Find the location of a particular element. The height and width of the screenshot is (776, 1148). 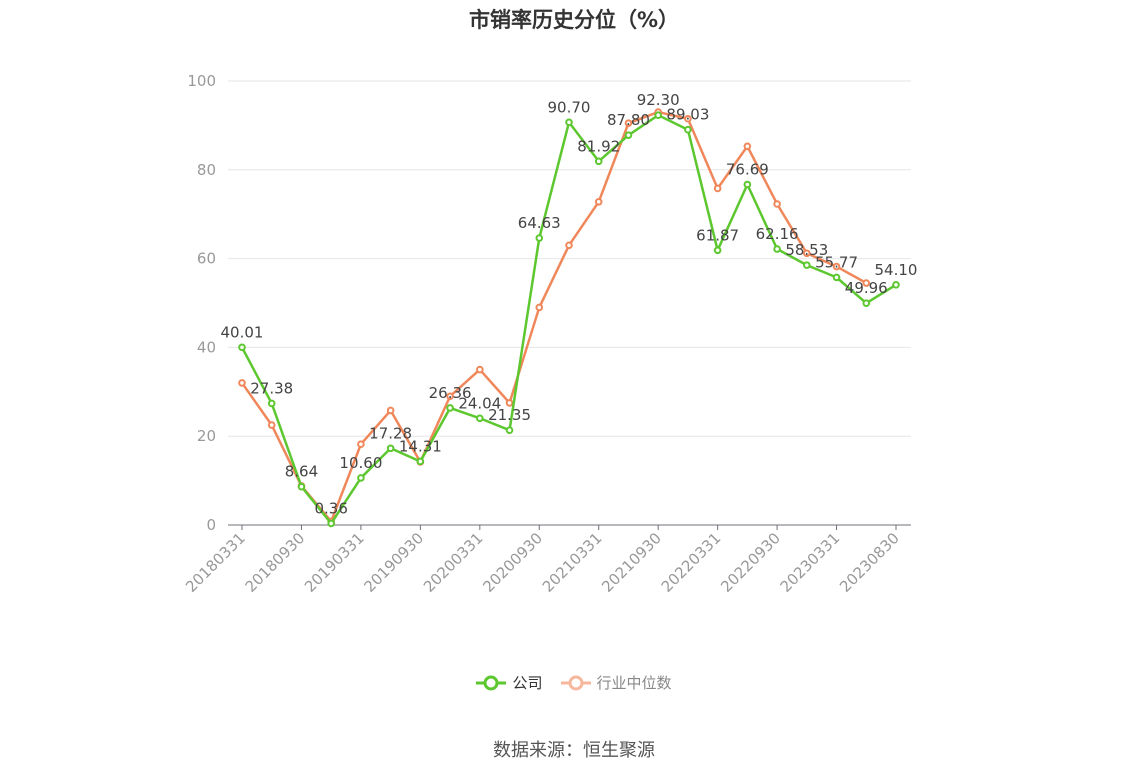

source-text: 数据来源：恒生聚源 is located at coordinates (574, 750).